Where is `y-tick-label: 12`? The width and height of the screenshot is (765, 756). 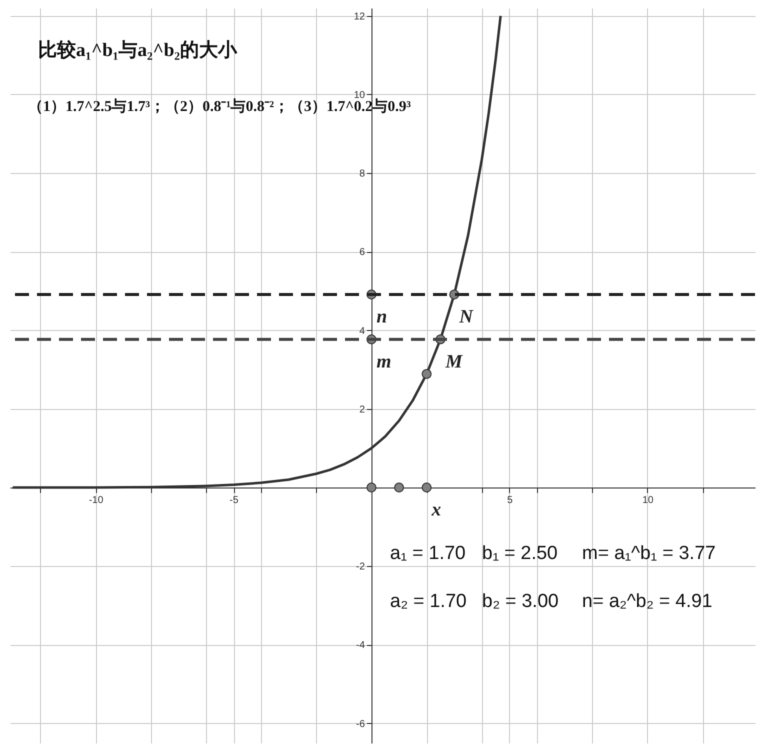
y-tick-label: 12 is located at coordinates (360, 16).